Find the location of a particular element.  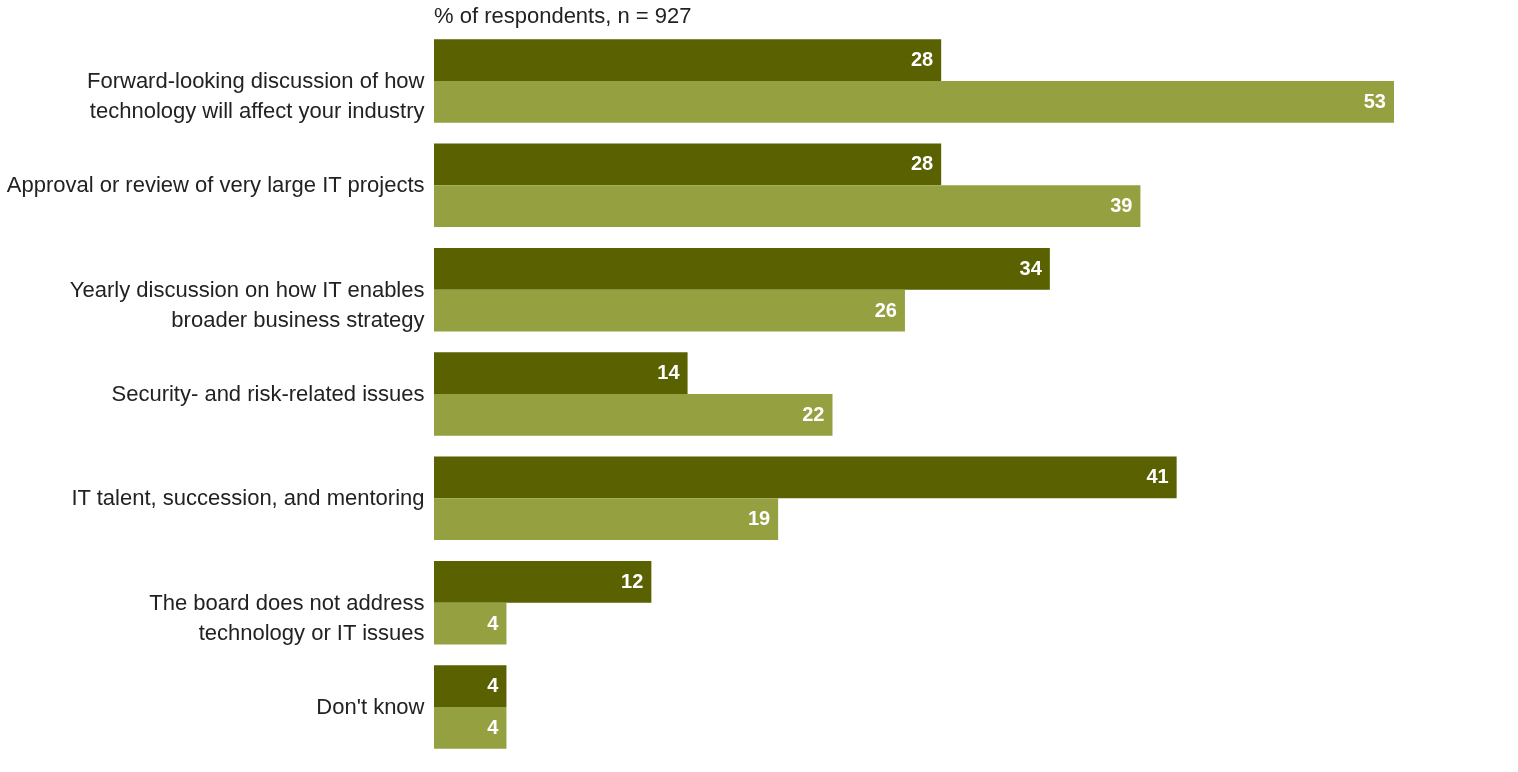

y-tick-label: Approval or review of very large IT projects is located at coordinates (215, 185).